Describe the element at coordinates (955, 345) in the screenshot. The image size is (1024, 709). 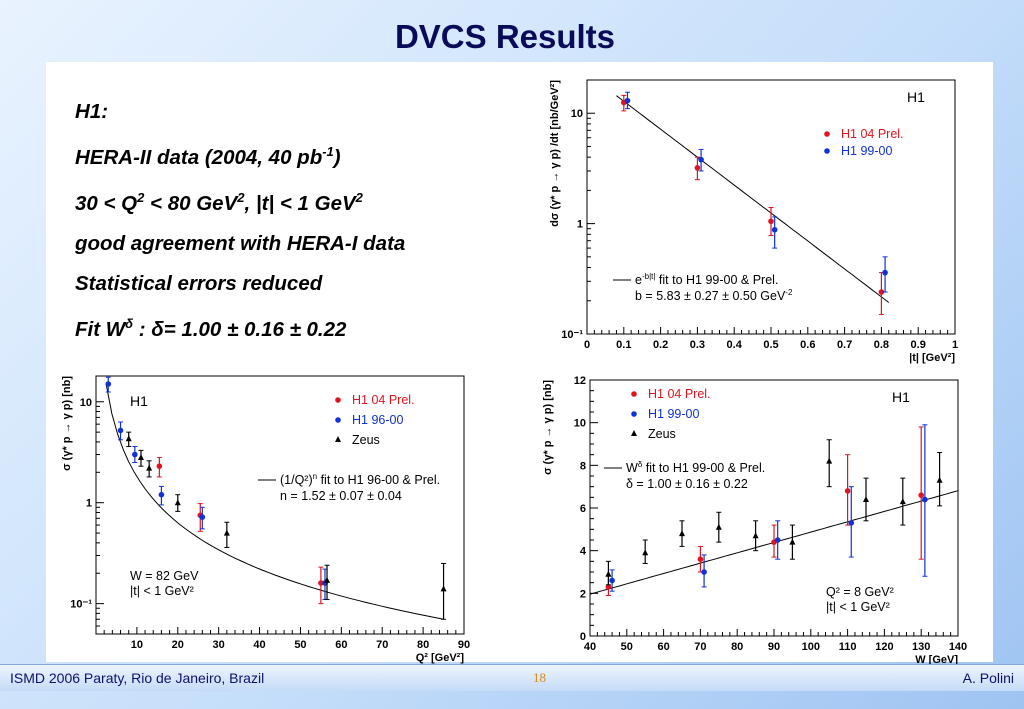
I see `x-tick-label: 1` at that location.